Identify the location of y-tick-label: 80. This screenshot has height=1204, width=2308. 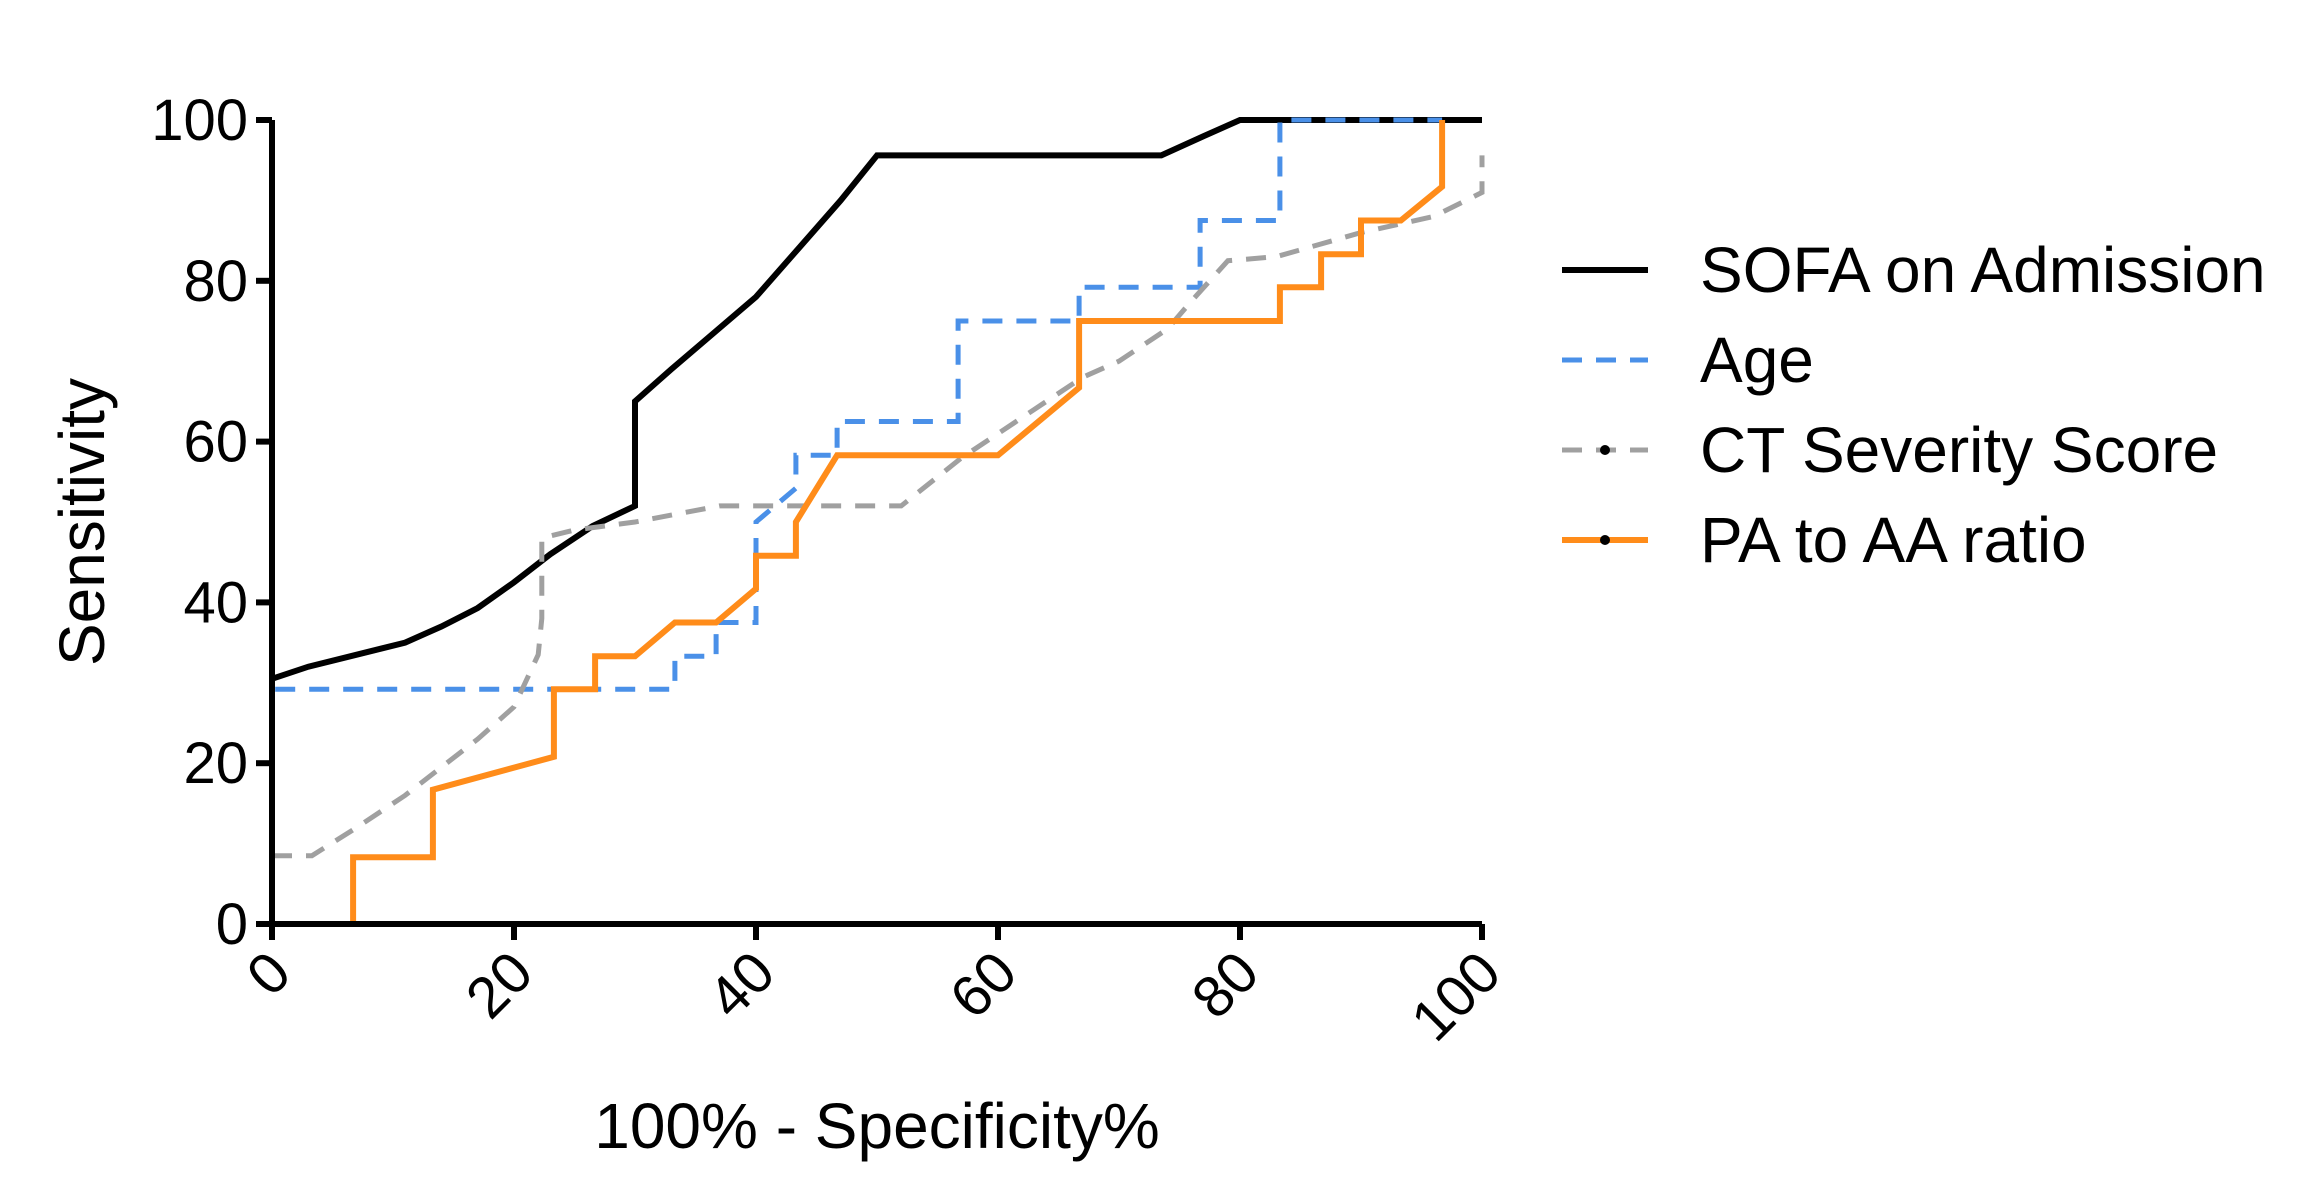
(215, 281).